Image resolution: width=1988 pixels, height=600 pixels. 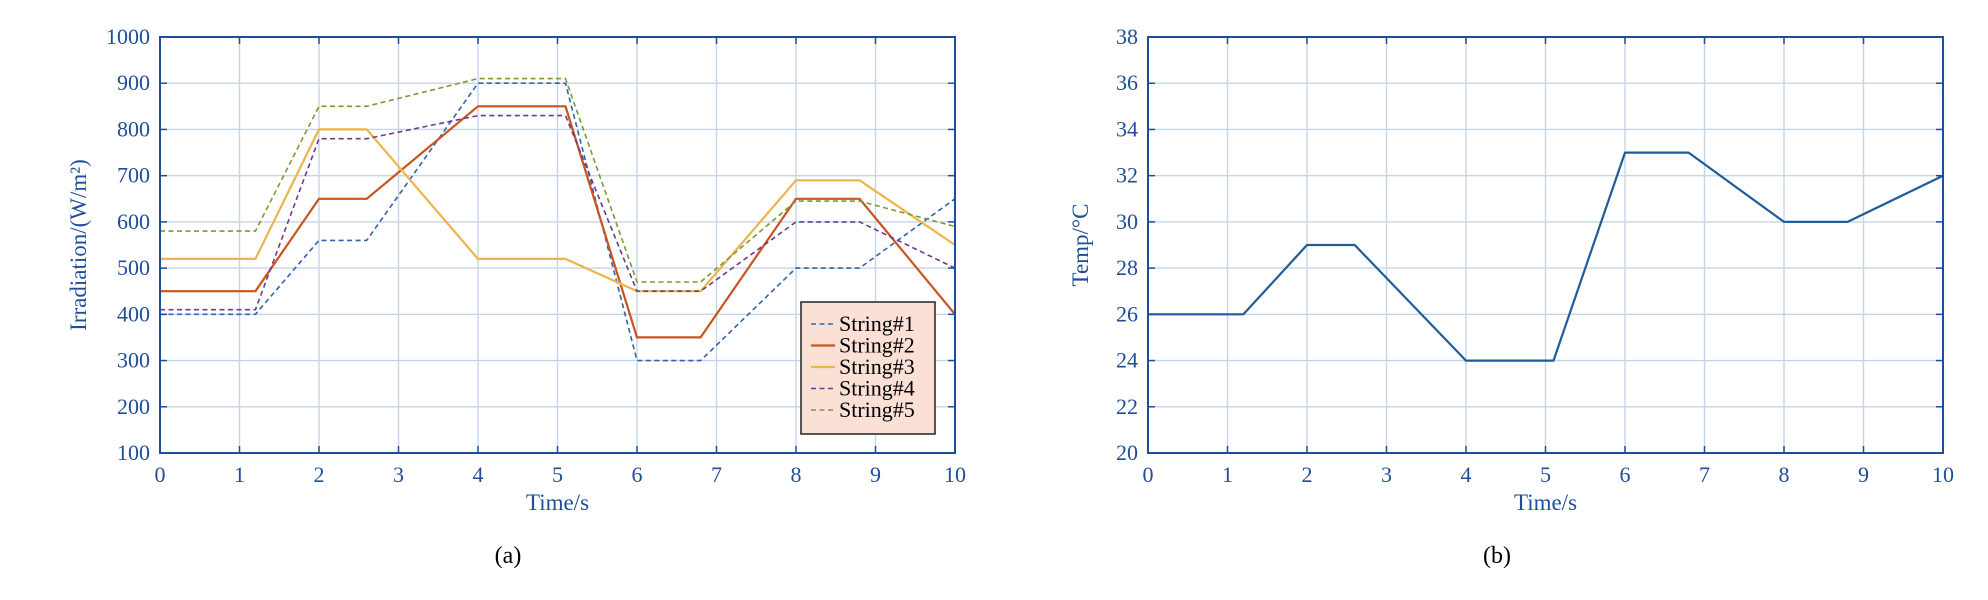 I want to click on chart-b-ytick-label-5: 30, so click(x=1127, y=221).